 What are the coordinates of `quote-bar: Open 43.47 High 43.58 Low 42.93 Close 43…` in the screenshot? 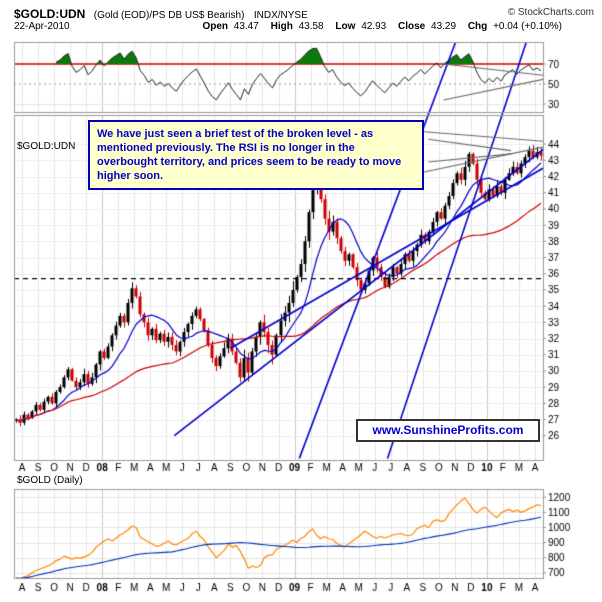 It's located at (382, 26).